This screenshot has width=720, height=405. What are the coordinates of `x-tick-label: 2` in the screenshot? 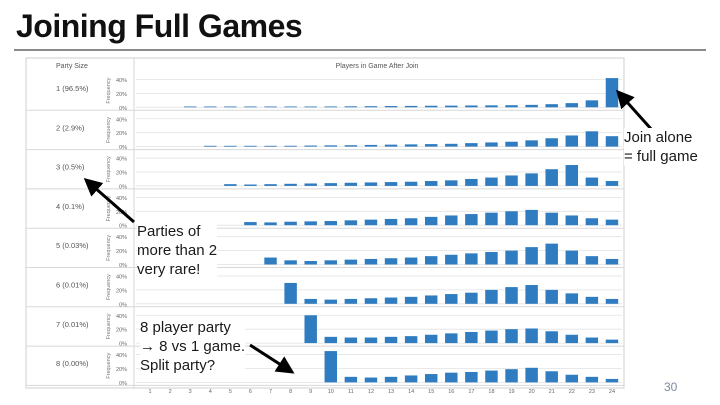 It's located at (170, 392).